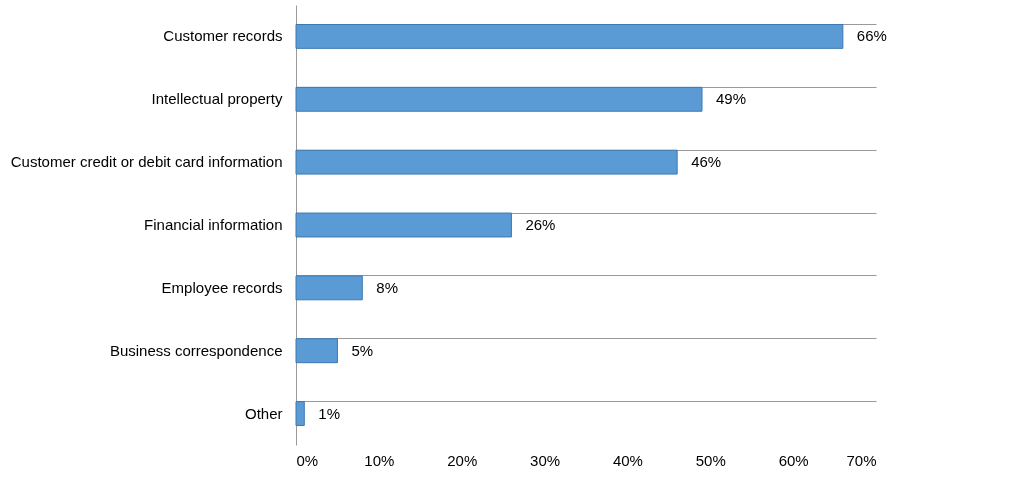  What do you see at coordinates (387, 287) in the screenshot?
I see `data-label: 8%` at bounding box center [387, 287].